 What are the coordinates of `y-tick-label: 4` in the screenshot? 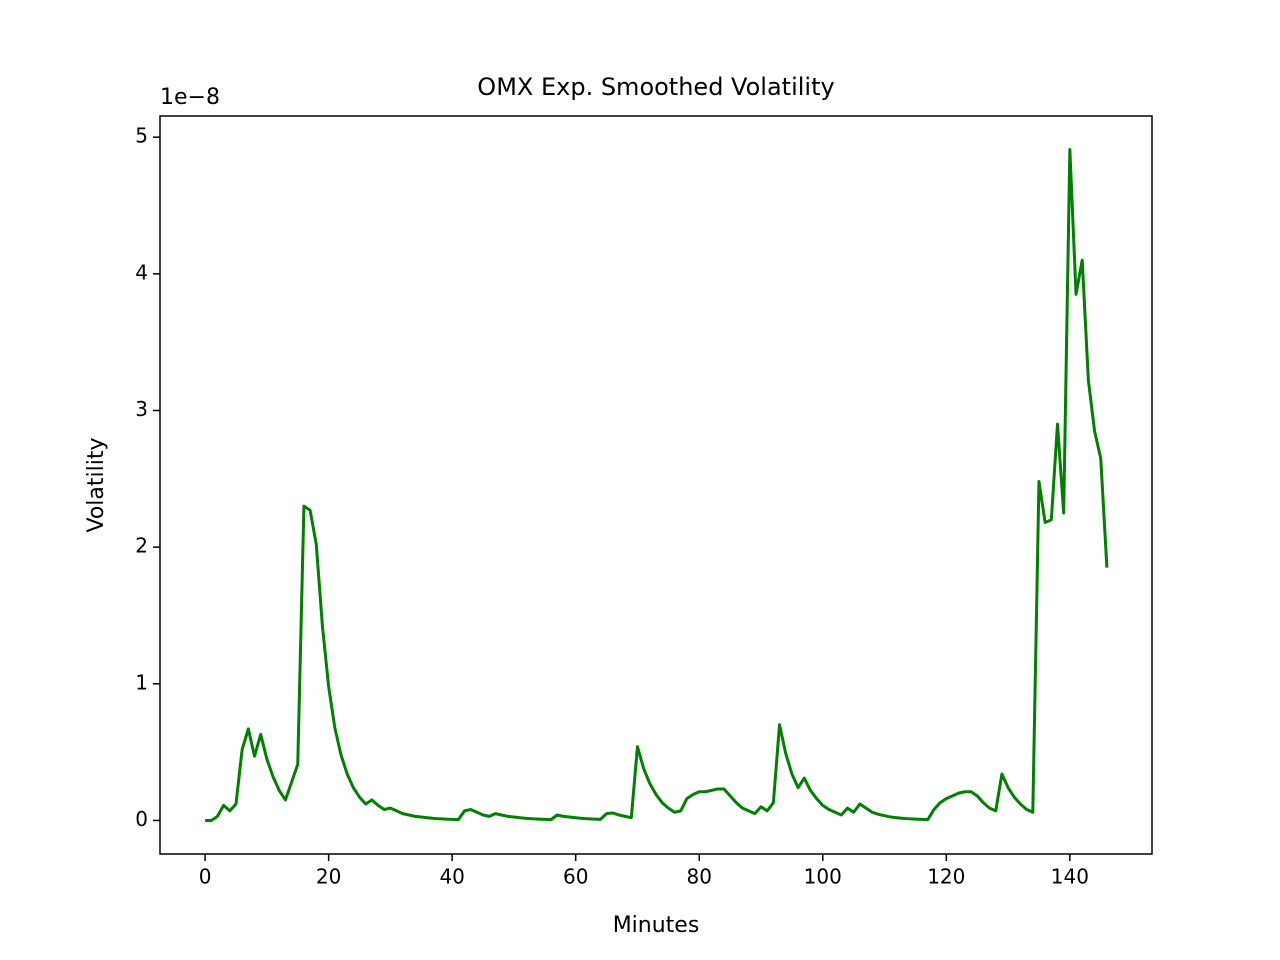 It's located at (141, 272).